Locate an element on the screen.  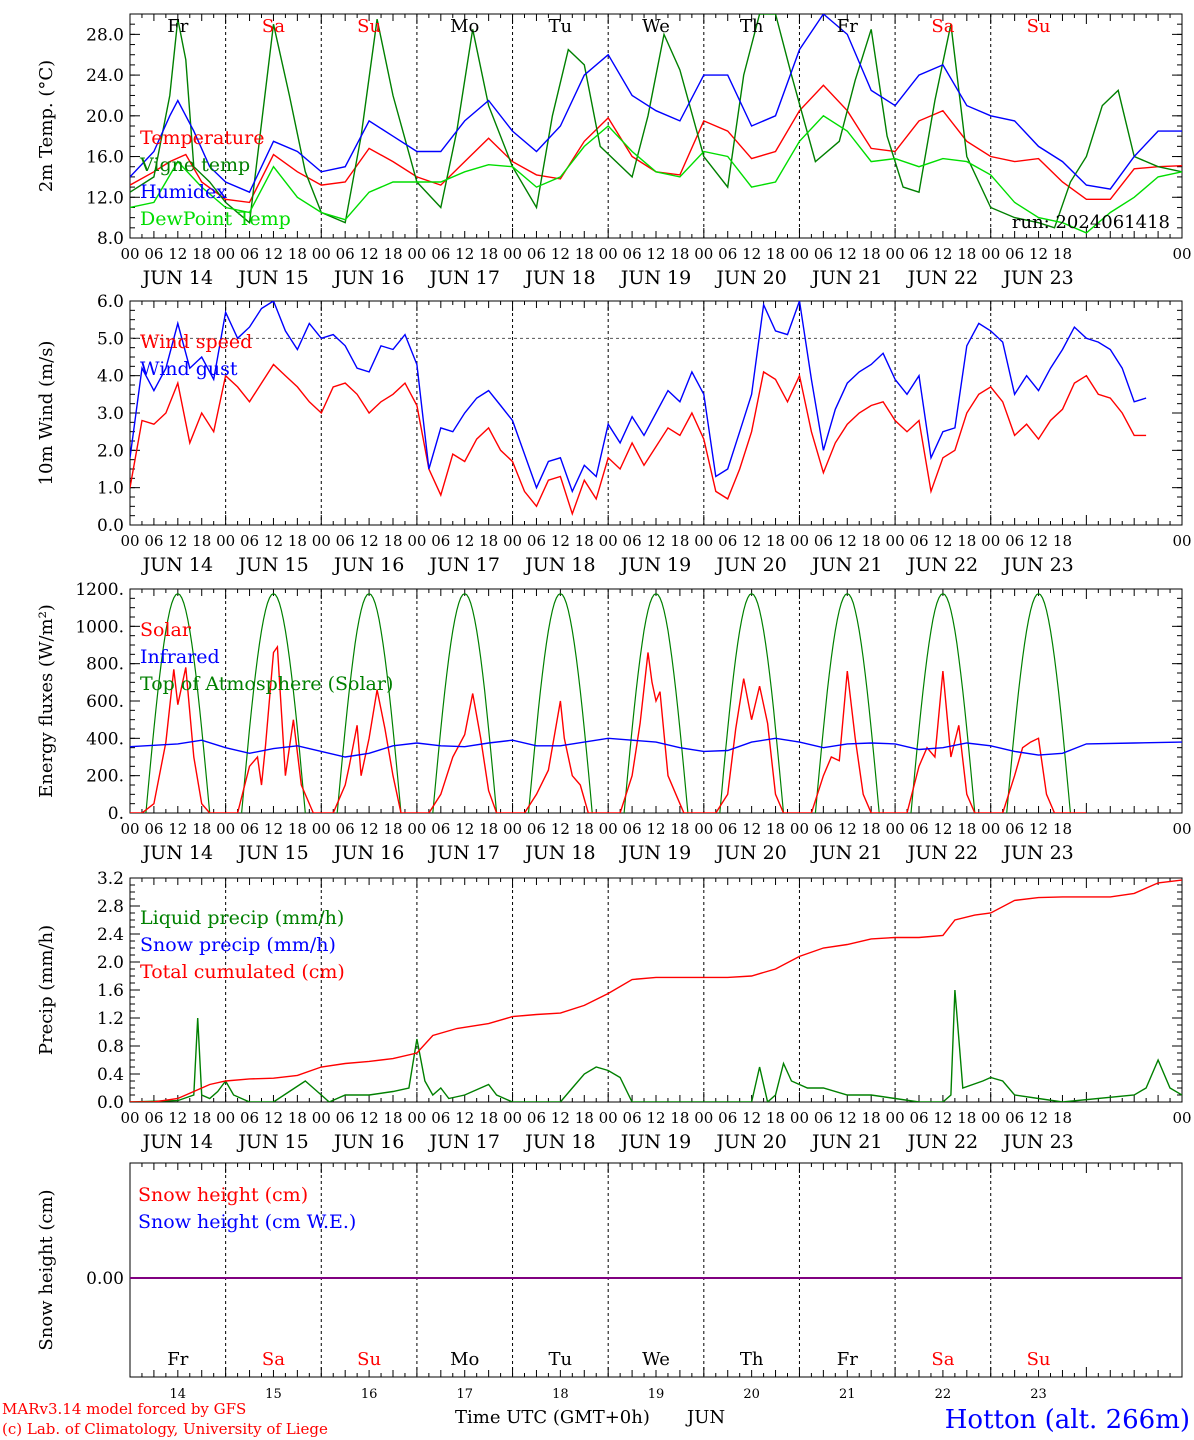
y-tick-label: 12.0 is located at coordinates (105, 198).